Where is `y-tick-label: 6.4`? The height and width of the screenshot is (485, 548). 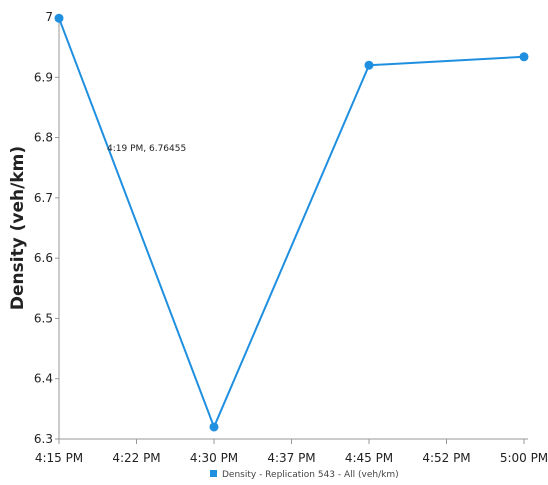
y-tick-label: 6.4 is located at coordinates (43, 379).